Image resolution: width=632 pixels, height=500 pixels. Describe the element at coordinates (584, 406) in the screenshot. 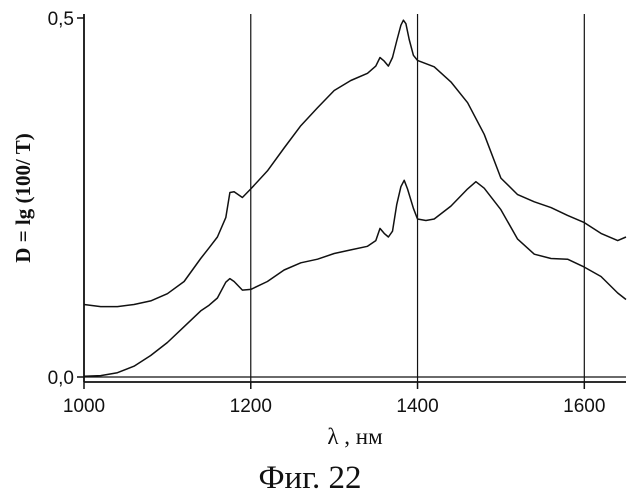

I see `x-tick-label-3: 1600` at that location.